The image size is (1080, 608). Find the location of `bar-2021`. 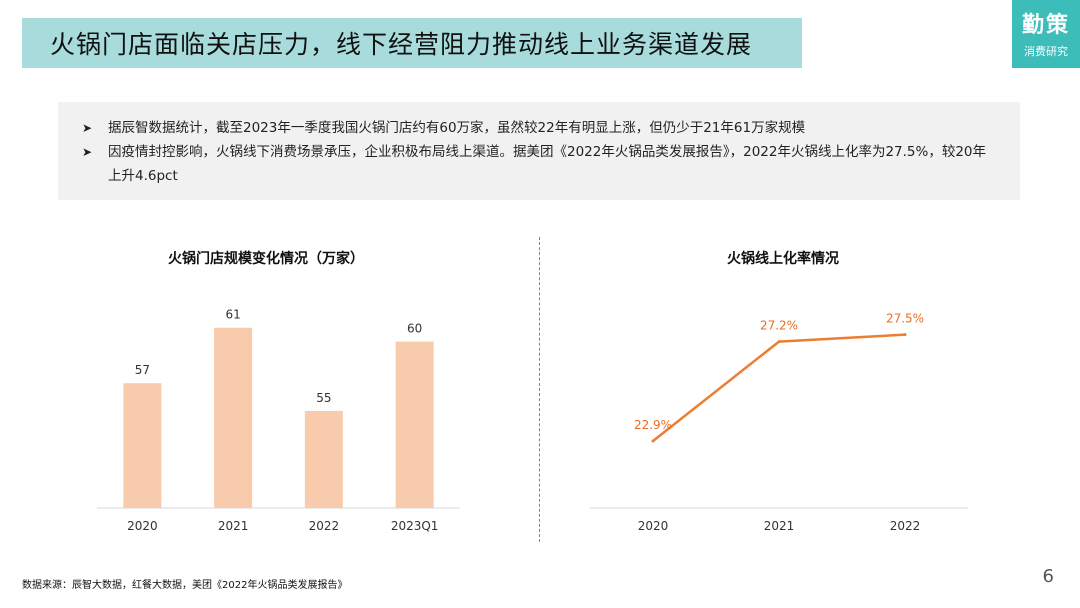

bar-2021 is located at coordinates (233, 417).